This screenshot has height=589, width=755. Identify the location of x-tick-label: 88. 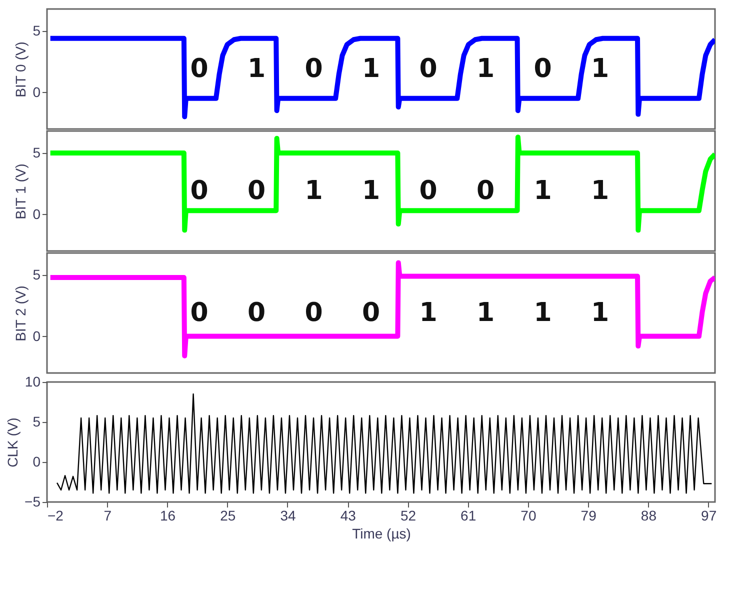
(648, 516).